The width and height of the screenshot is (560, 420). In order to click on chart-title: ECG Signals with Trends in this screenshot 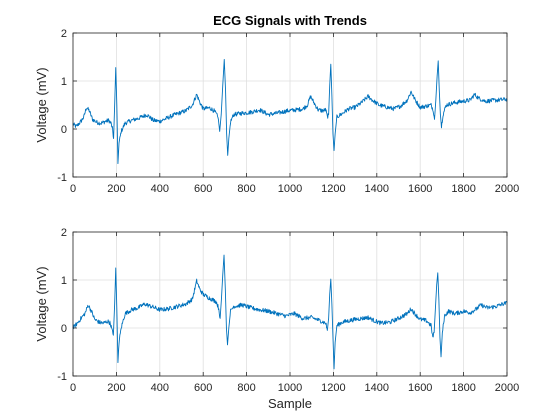, I will do `click(290, 20)`.